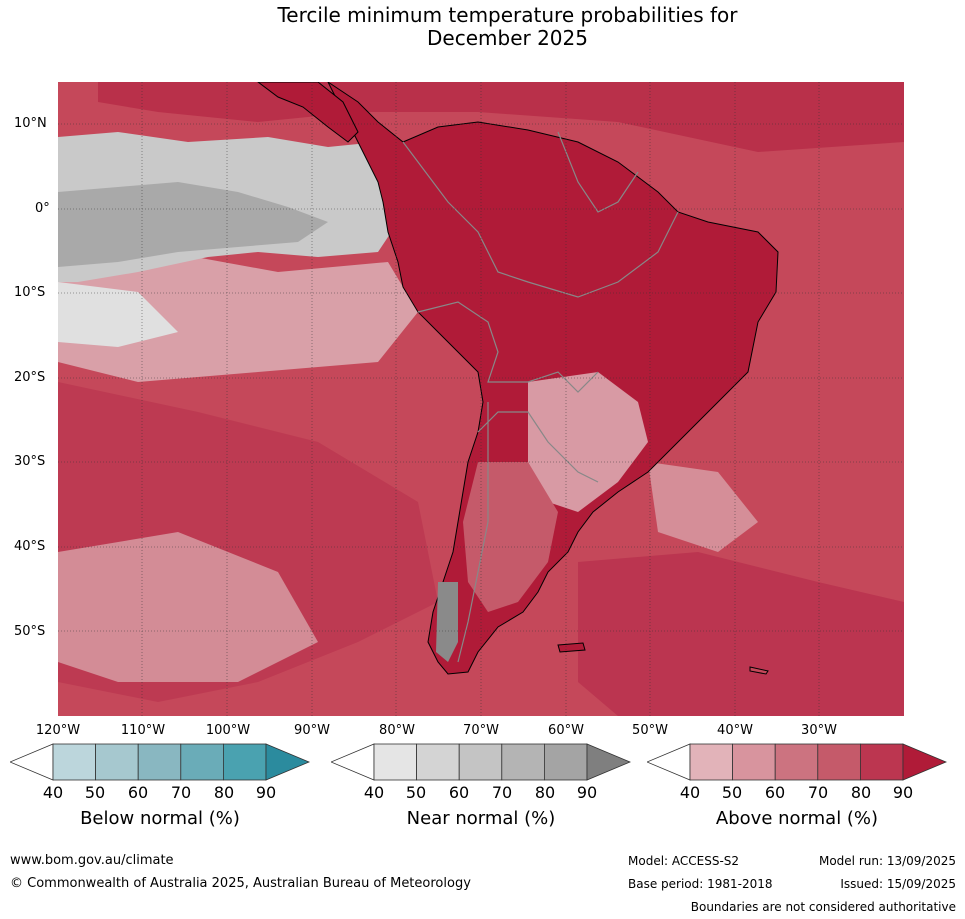 This screenshot has height=919, width=965. I want to click on near-normal-region-light, so click(118, 314).